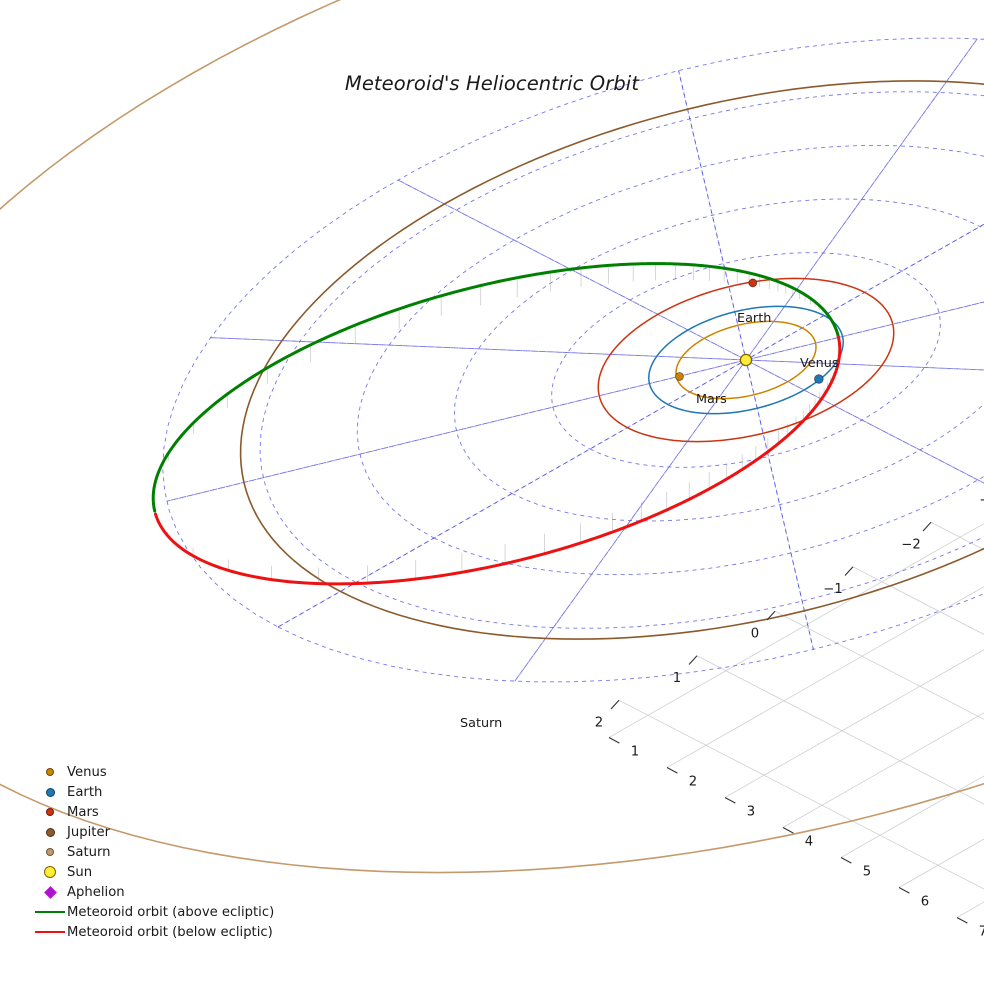 This screenshot has width=984, height=984. Describe the element at coordinates (80, 872) in the screenshot. I see `legend-item-label: Sun` at that location.